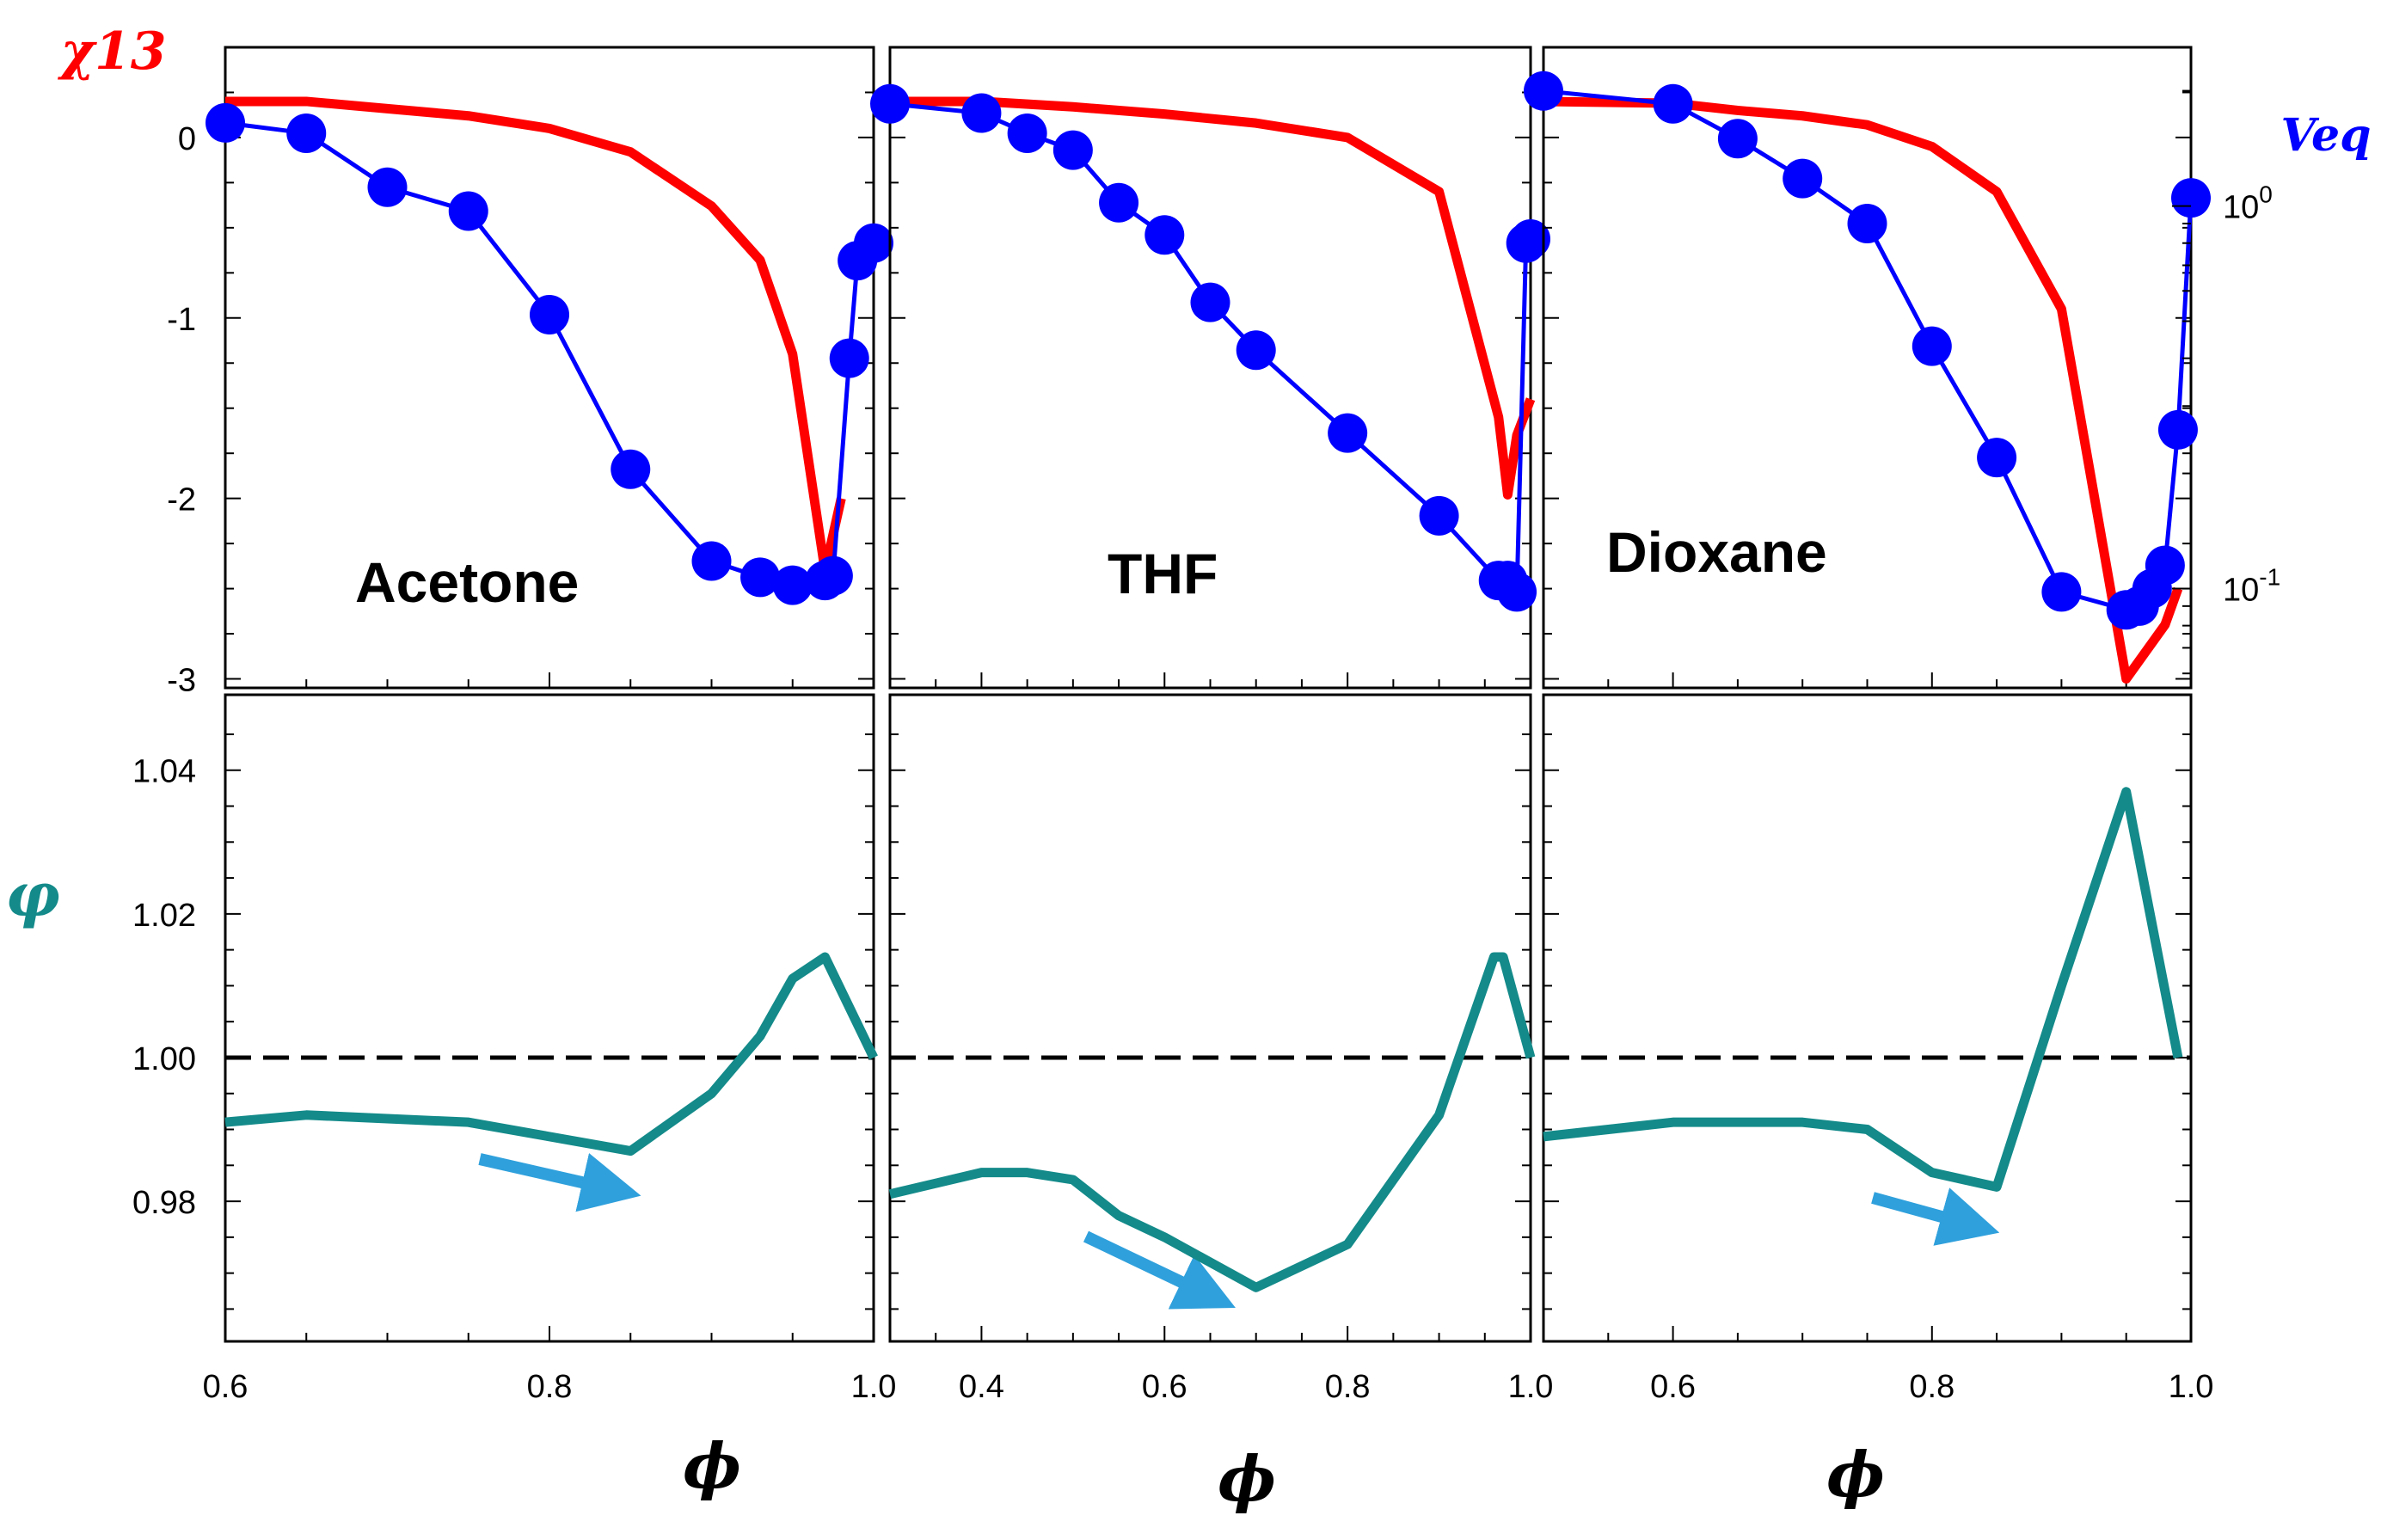 This screenshot has height=1540, width=2381. What do you see at coordinates (1716, 552) in the screenshot?
I see `panel-label-dioxane: Dioxane` at bounding box center [1716, 552].